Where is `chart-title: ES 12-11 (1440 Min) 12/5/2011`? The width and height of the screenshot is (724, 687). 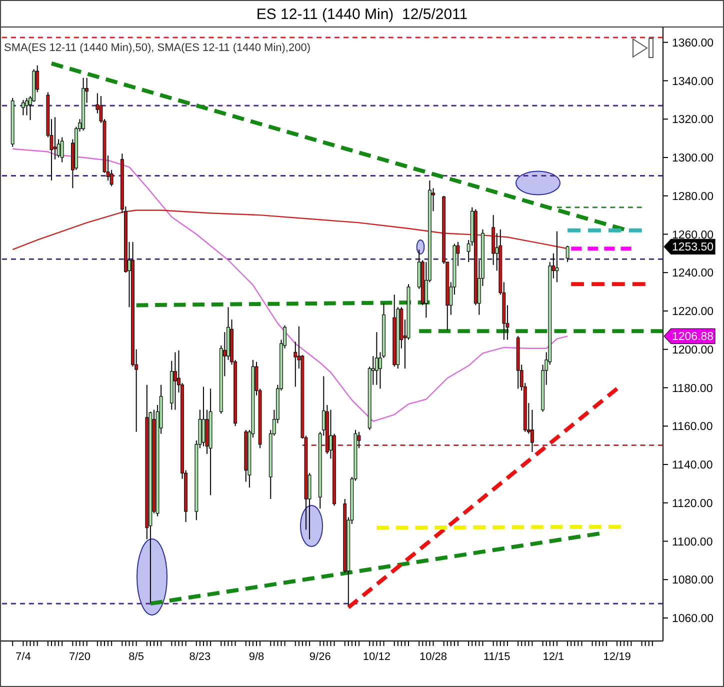
chart-title: ES 12-11 (1440 Min) 12/5/2011 is located at coordinates (362, 14).